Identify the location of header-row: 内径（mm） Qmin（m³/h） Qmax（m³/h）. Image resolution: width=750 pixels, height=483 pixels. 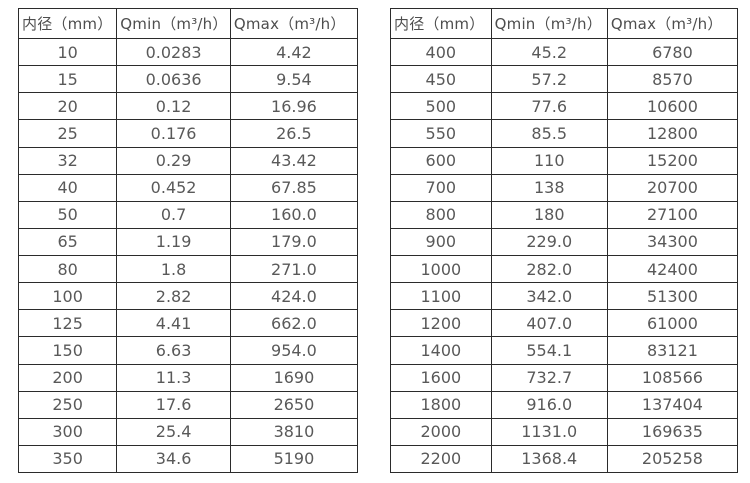
(188, 23).